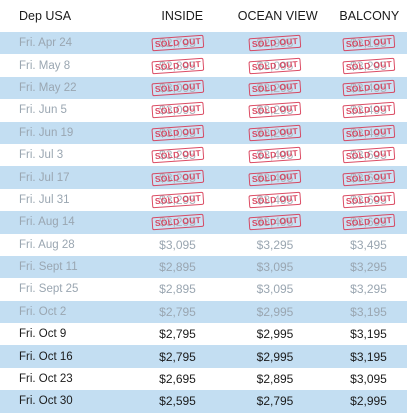 Image resolution: width=407 pixels, height=413 pixels. I want to click on balcony-price: $2,995, so click(368, 401).